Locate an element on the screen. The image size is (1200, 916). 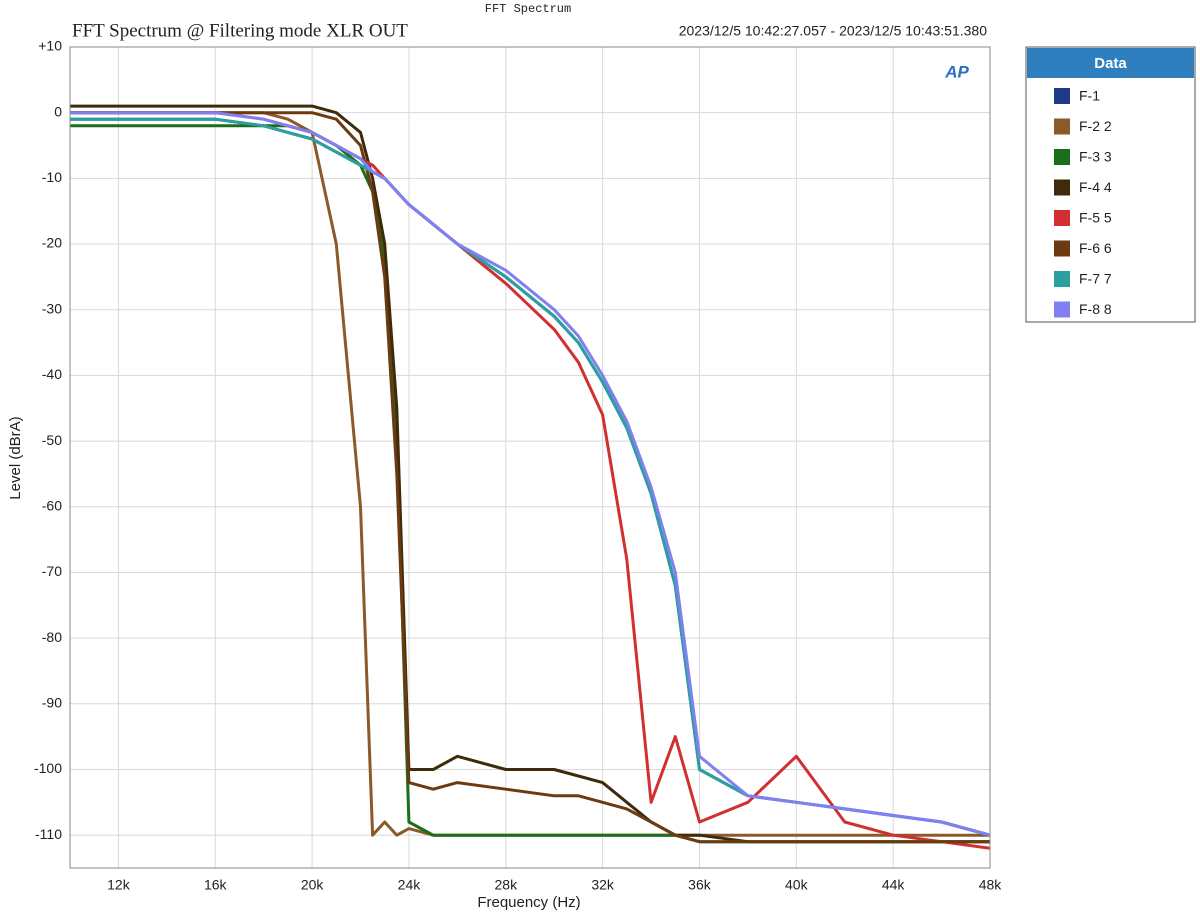
x-tick-label: 44k is located at coordinates (894, 885).